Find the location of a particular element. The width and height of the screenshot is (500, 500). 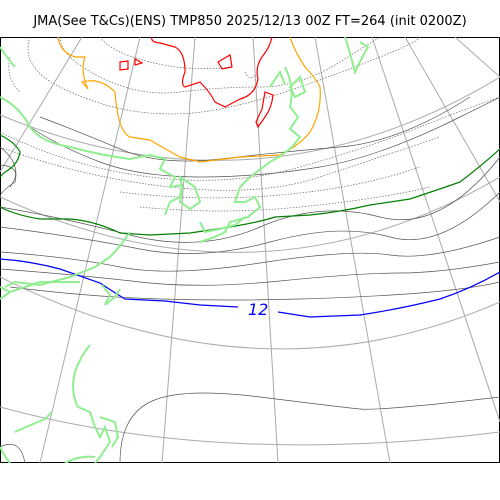

orange-isotherm is located at coordinates (189, 100).